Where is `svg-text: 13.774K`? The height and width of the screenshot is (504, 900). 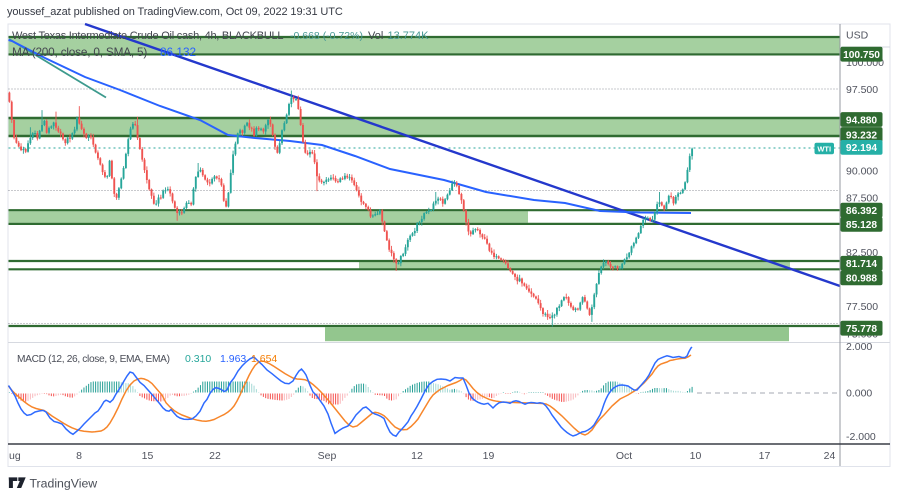 svg-text: 13.774K is located at coordinates (409, 36).